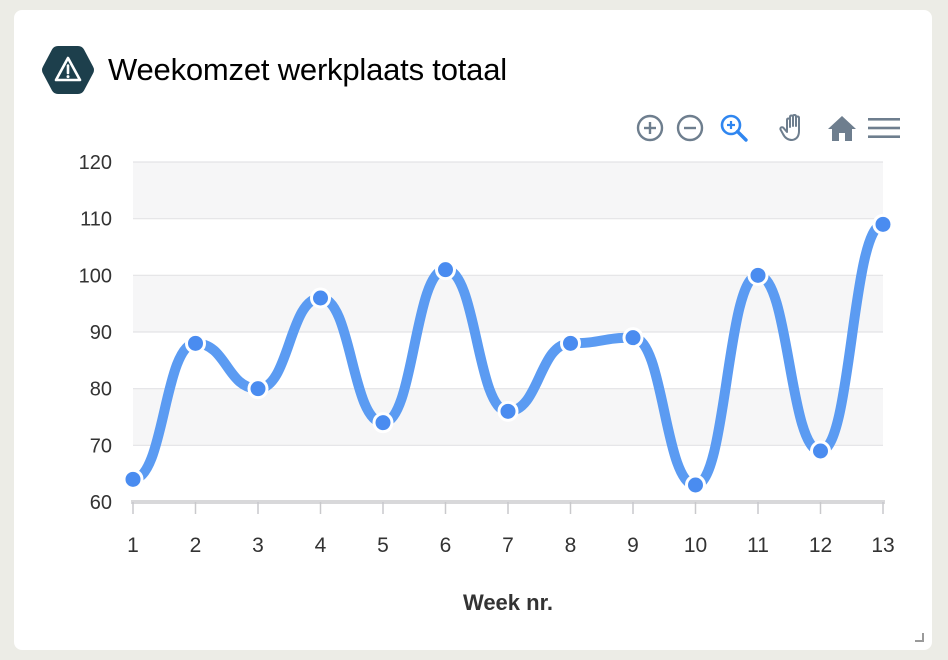  Describe the element at coordinates (919, 637) in the screenshot. I see `resize-handle-icon` at that location.